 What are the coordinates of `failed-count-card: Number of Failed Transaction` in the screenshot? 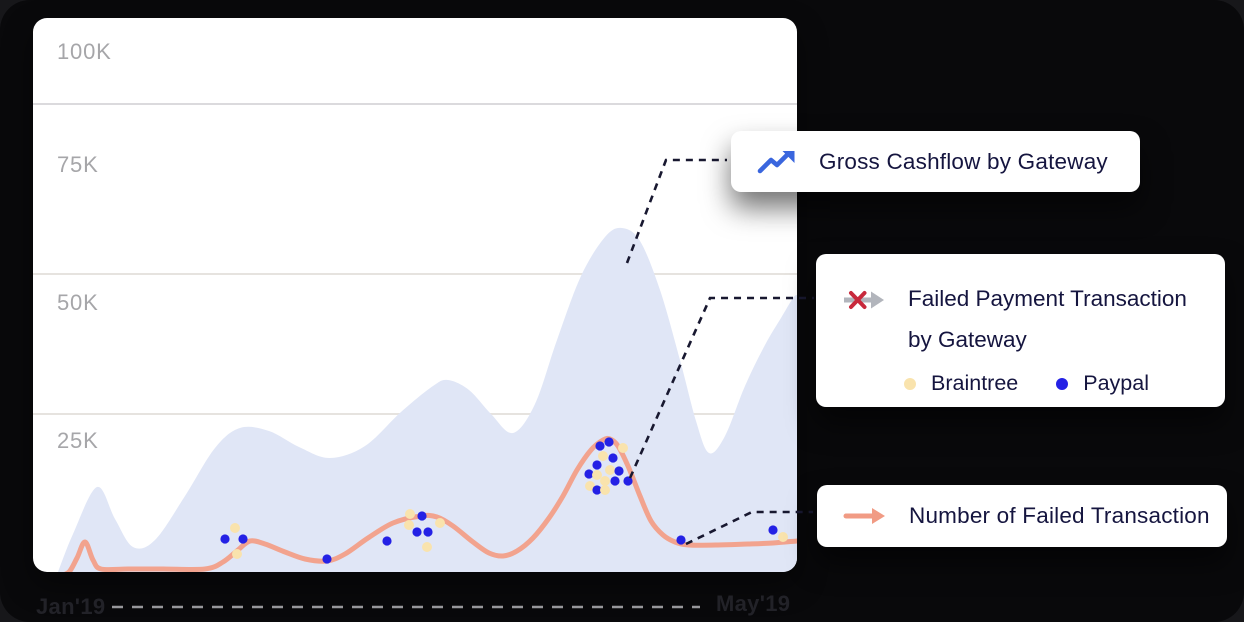 It's located at (1022, 516).